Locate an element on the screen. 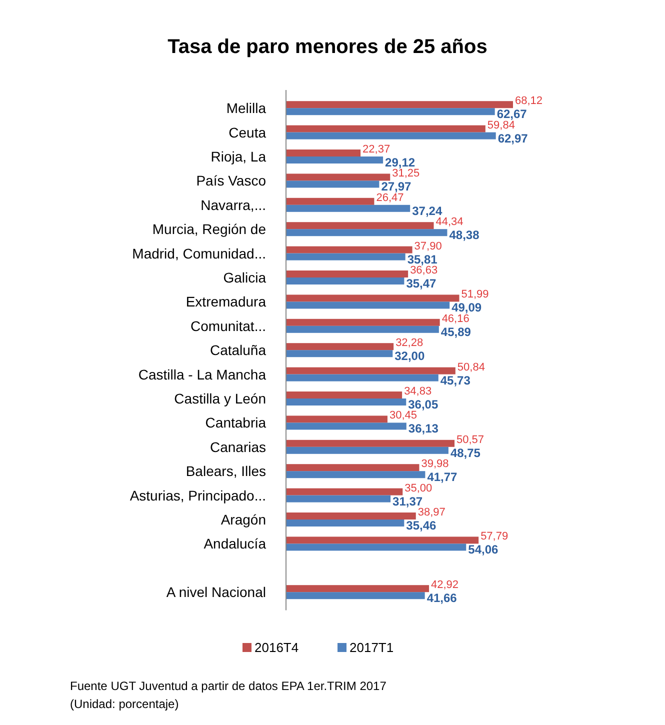 The height and width of the screenshot is (725, 665). data-label: 31,25 is located at coordinates (406, 174).